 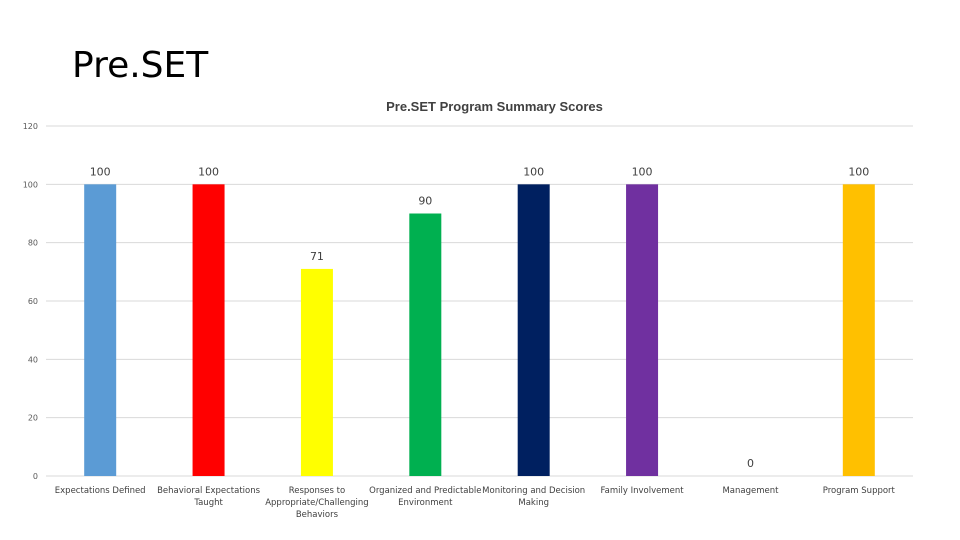 I want to click on y-tick-label: 40, so click(x=33, y=359).